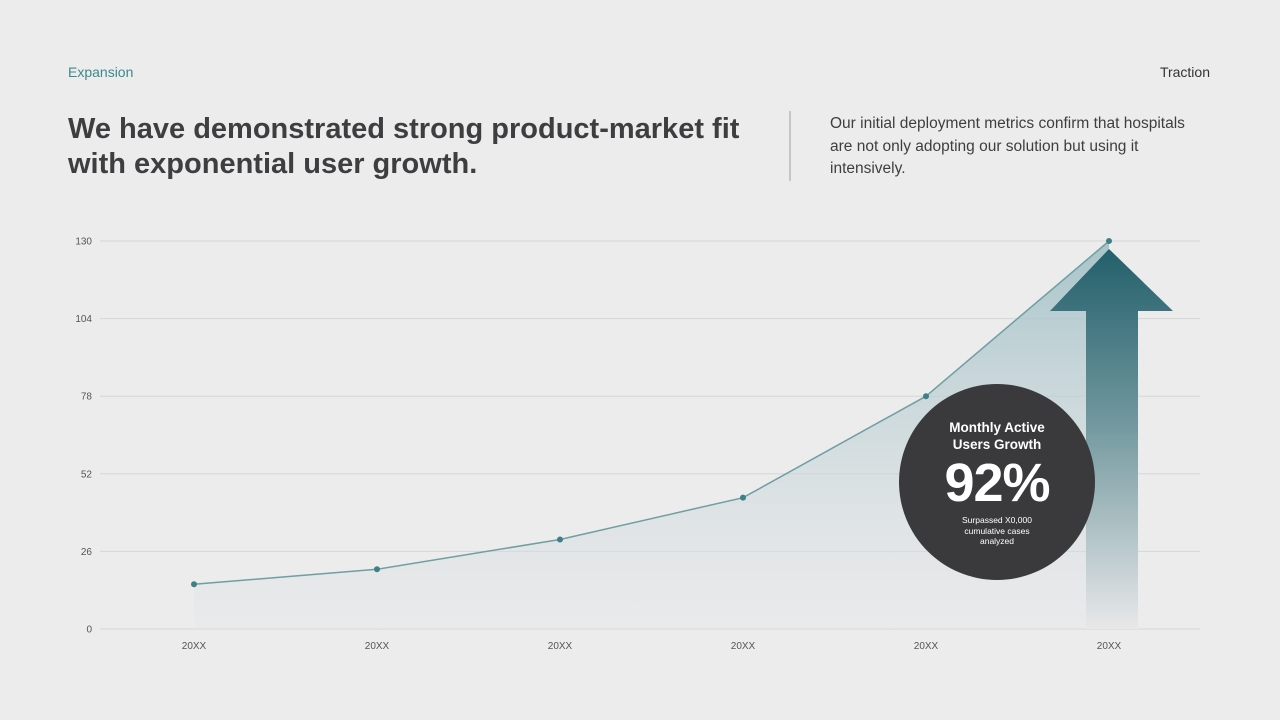 The height and width of the screenshot is (720, 1280). What do you see at coordinates (790, 146) in the screenshot?
I see `vertical-divider` at bounding box center [790, 146].